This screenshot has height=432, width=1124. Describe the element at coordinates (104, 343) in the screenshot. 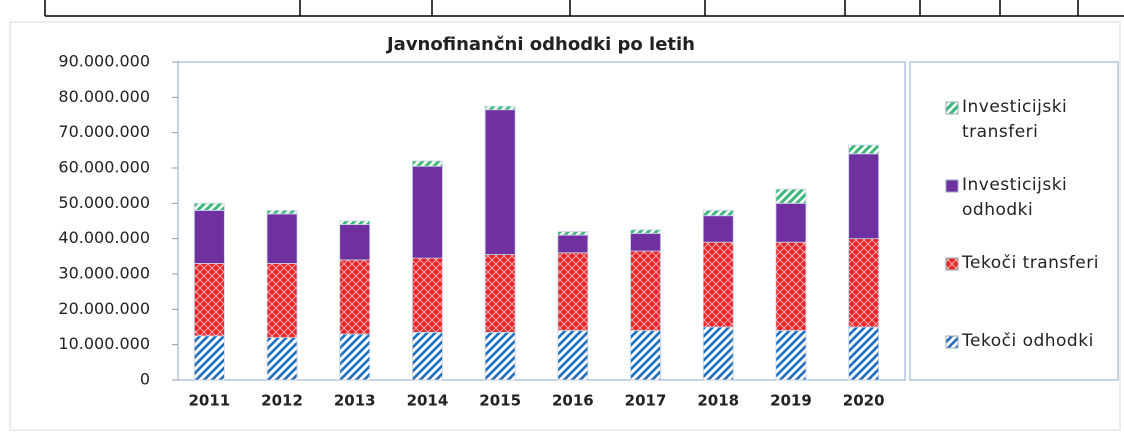

I see `y-tick-label: 10.000.000` at that location.